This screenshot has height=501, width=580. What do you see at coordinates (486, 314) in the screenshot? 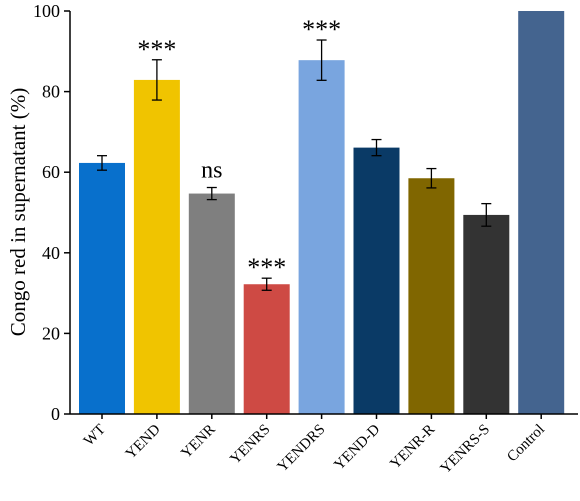
I see `bar-yenrs-s` at bounding box center [486, 314].